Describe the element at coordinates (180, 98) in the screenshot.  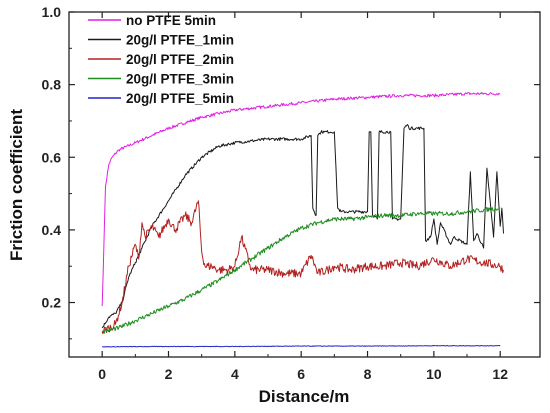
I see `legend-label: 20g/l PTFE_5min` at that location.